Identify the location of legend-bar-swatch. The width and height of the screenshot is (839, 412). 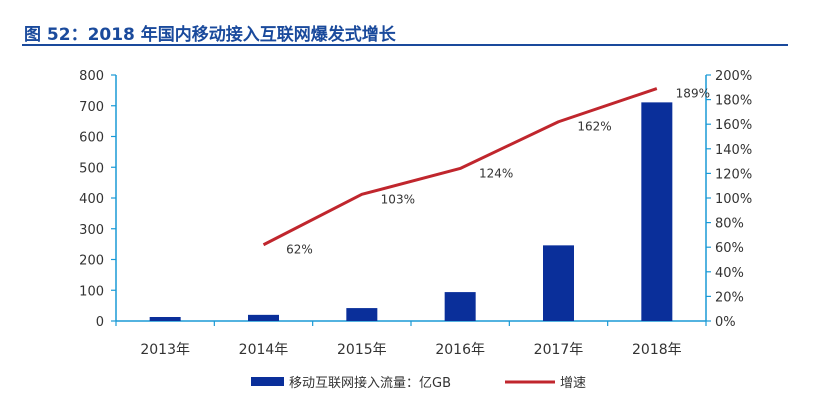
(267, 381).